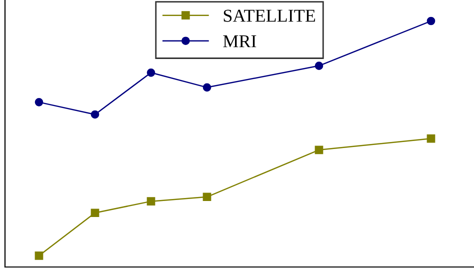 This screenshot has width=474, height=273. I want to click on legend-label: MRI, so click(239, 41).